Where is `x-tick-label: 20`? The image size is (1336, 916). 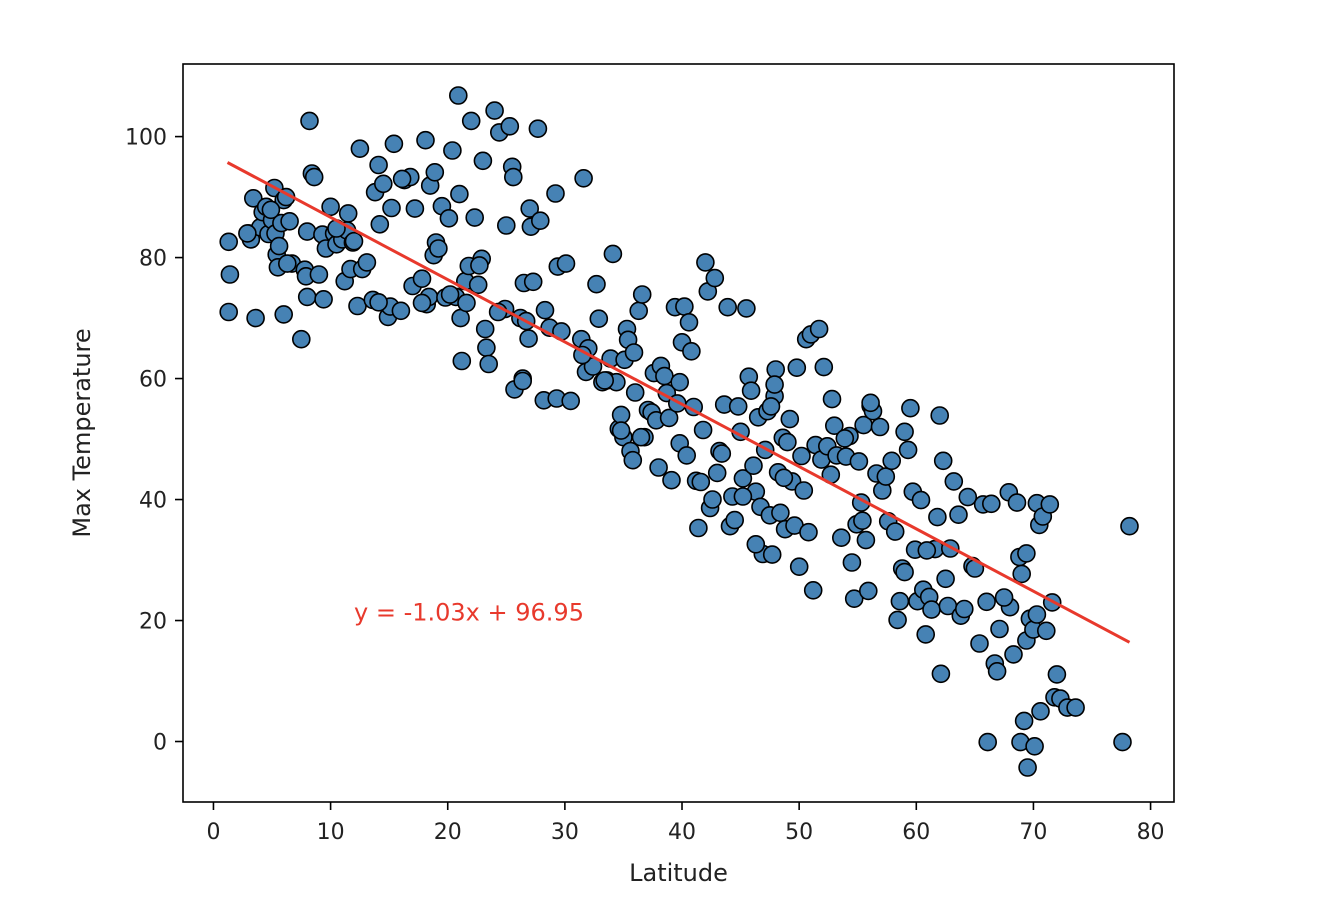
x-tick-label: 20 is located at coordinates (448, 832).